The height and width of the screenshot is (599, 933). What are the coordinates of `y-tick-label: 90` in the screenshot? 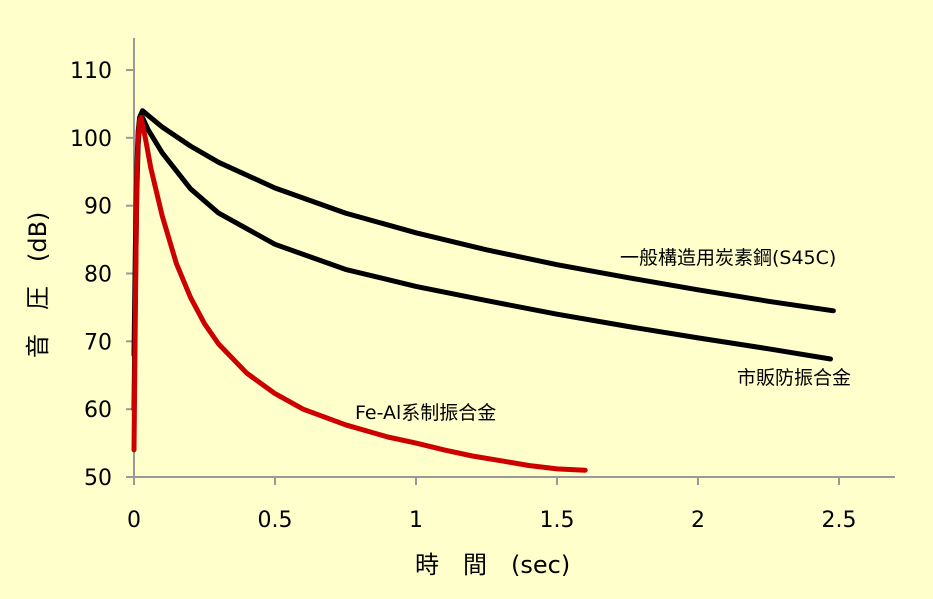 It's located at (98, 207).